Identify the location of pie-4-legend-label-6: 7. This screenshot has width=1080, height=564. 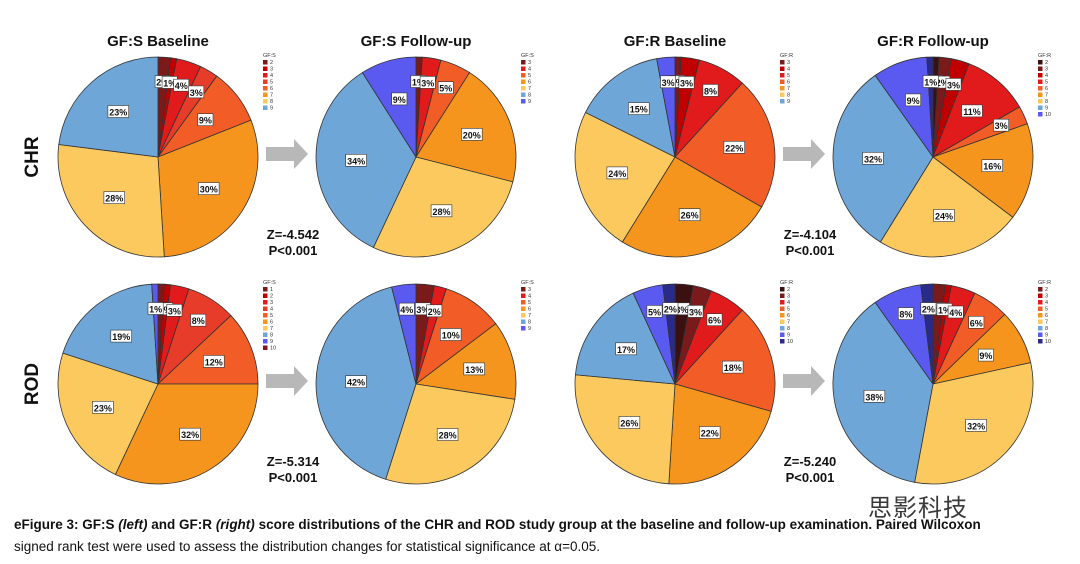
(1046, 96).